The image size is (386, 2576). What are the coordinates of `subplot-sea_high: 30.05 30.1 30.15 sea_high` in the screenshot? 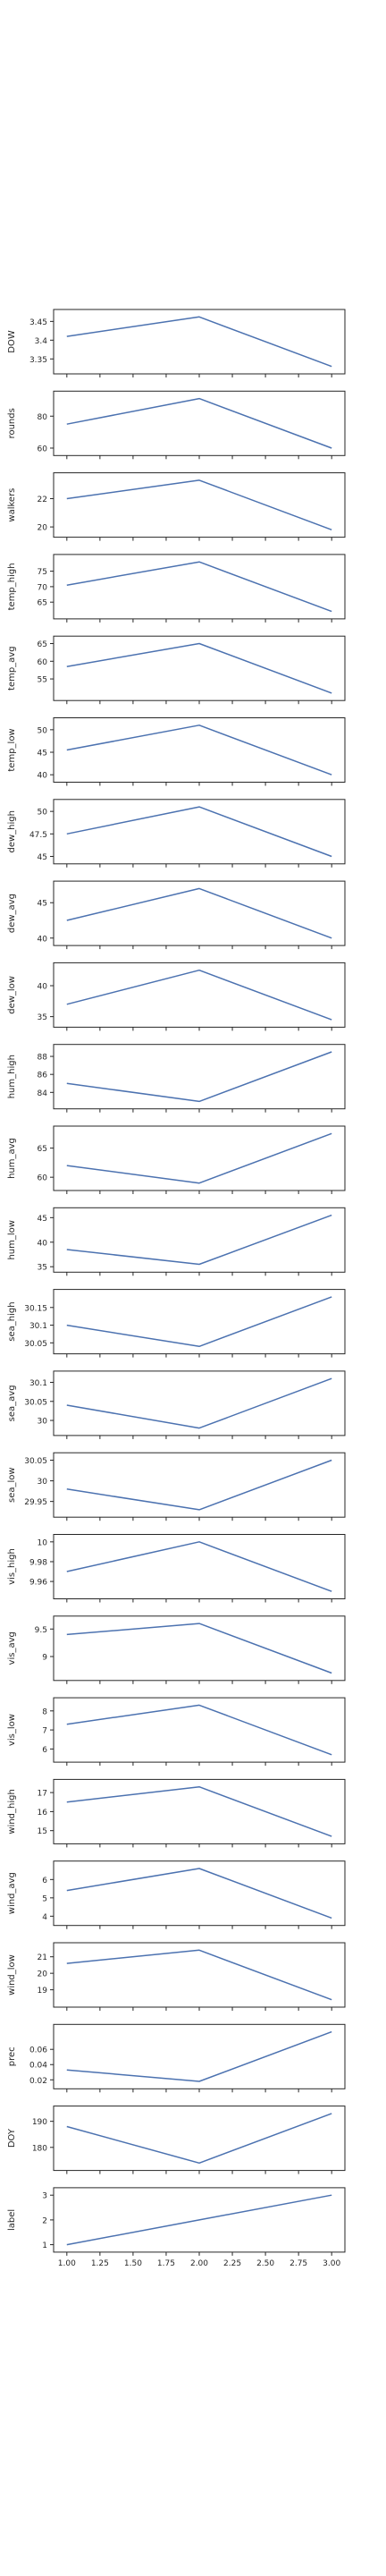 It's located at (176, 1323).